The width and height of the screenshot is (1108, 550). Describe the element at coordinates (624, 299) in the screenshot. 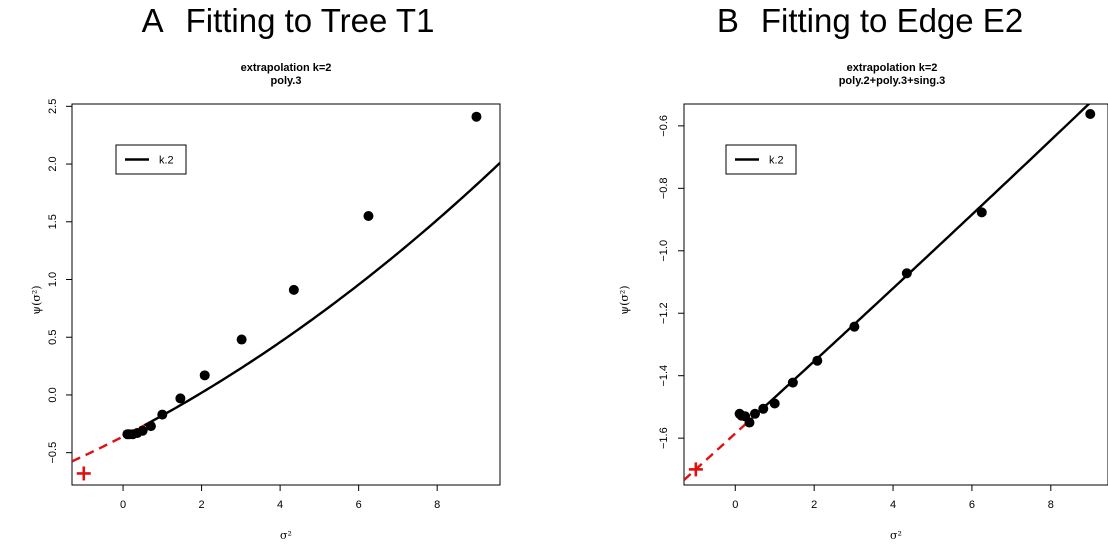

I see `panel-b-y-axis-label: ψ(σ²)` at that location.